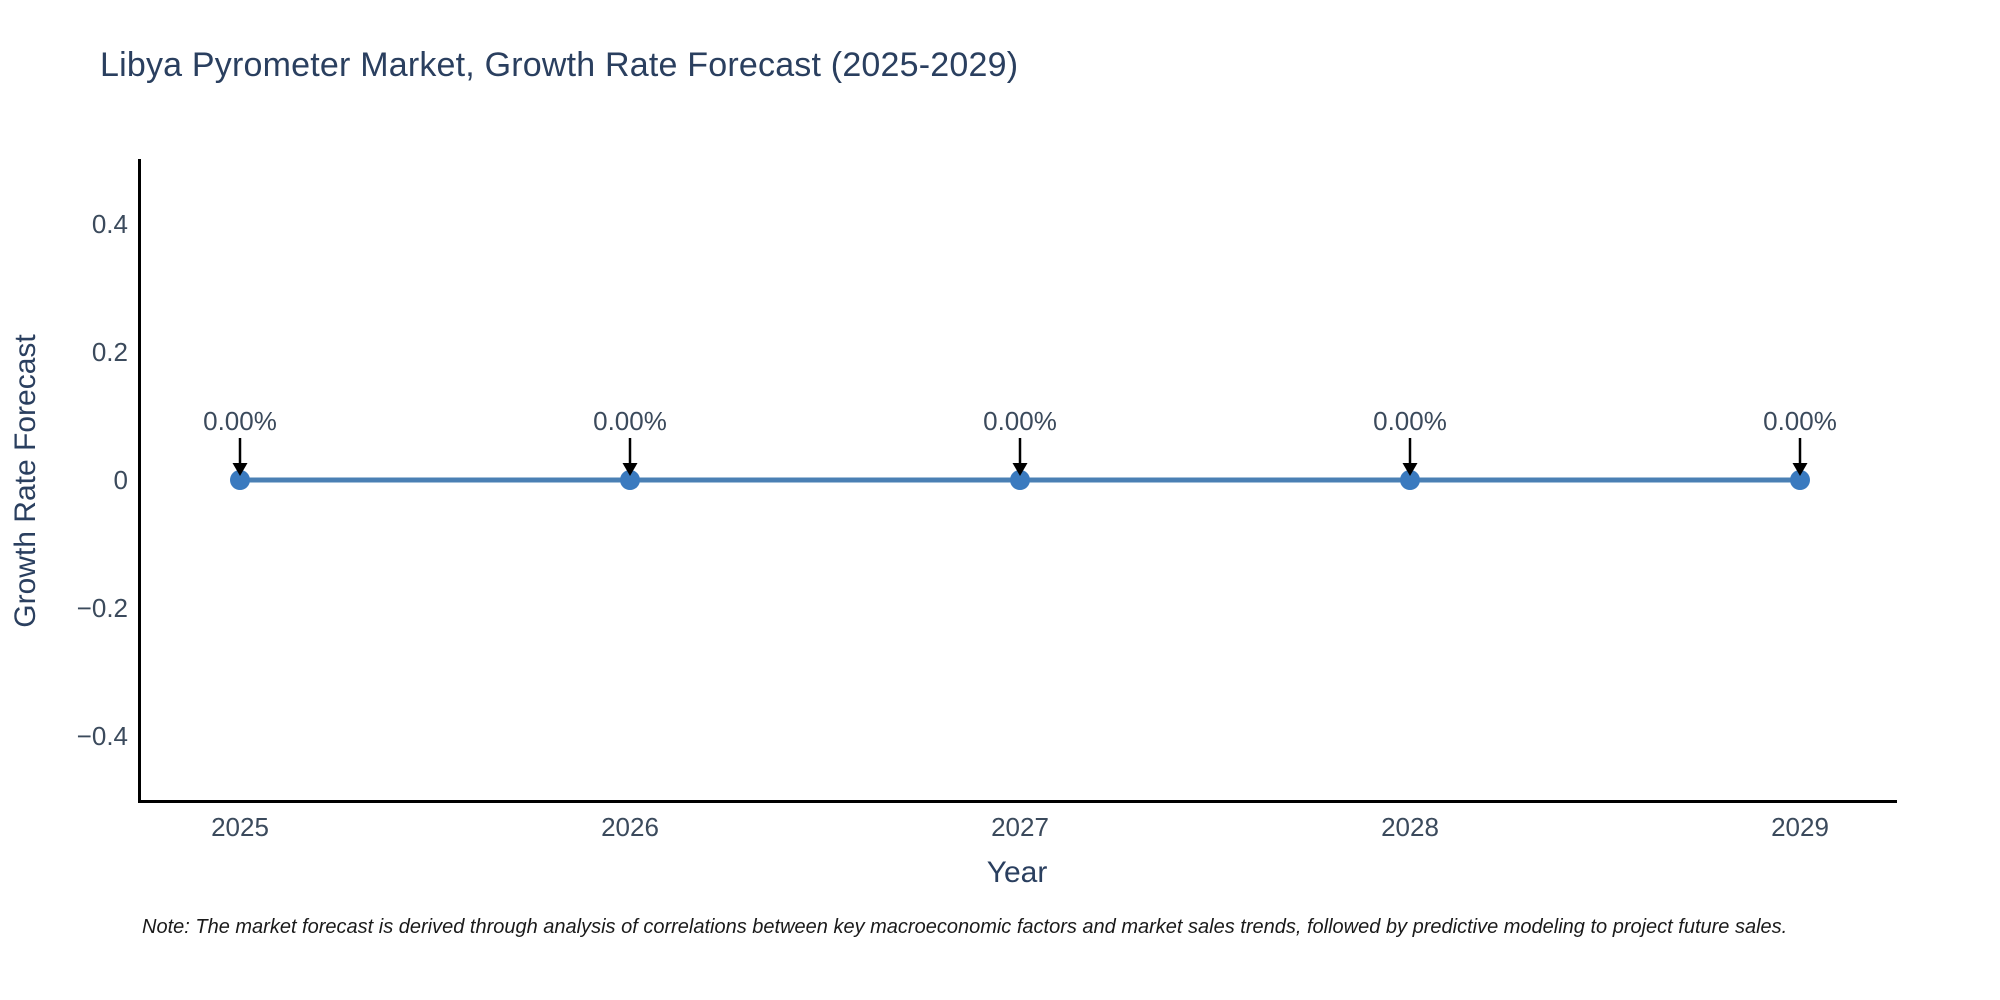 Image resolution: width=2000 pixels, height=1000 pixels. What do you see at coordinates (121, 480) in the screenshot?
I see `y-tick-label: 0` at bounding box center [121, 480].